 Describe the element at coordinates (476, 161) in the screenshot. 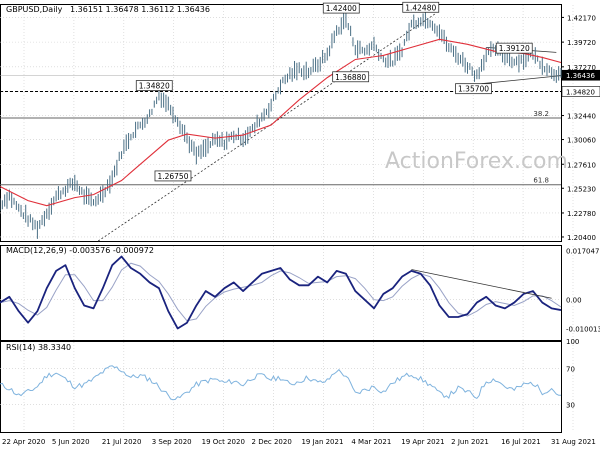

I see `watermark: ActionForex.com` at that location.